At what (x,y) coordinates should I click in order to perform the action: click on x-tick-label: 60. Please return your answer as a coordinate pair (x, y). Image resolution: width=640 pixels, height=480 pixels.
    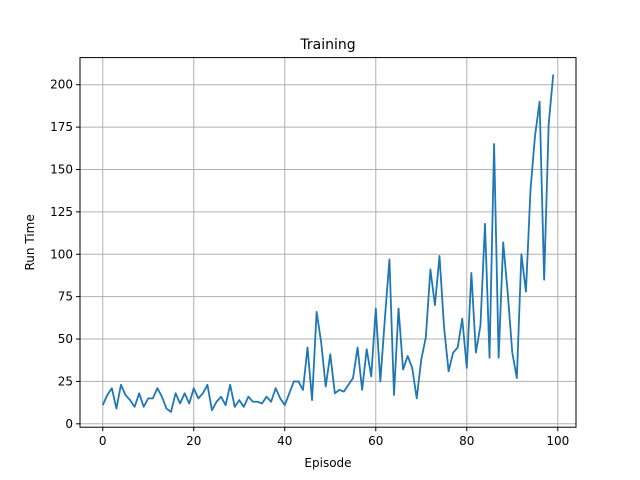
    Looking at the image, I should click on (375, 441).